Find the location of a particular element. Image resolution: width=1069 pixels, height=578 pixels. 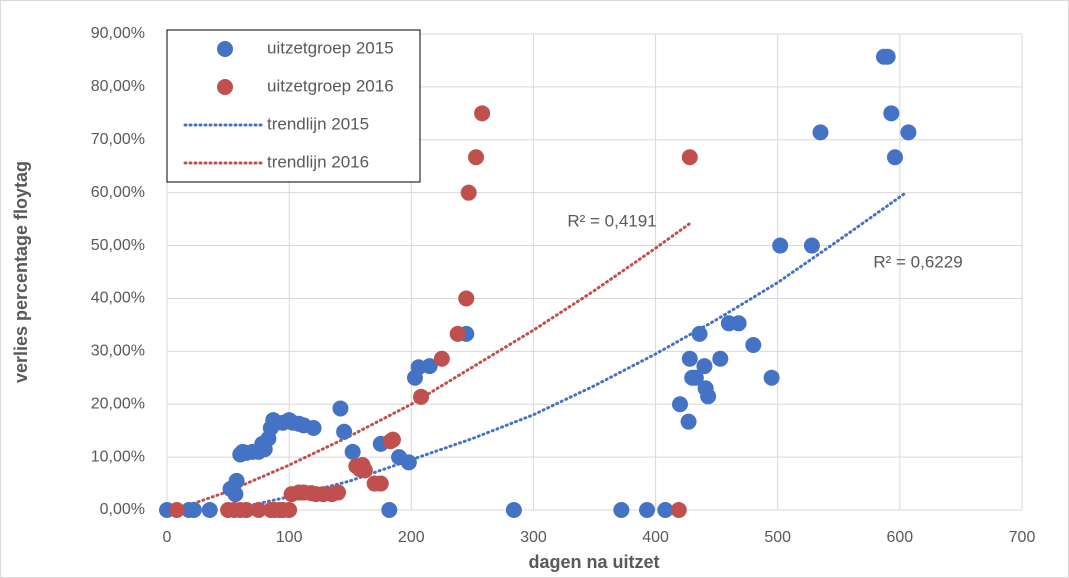

y-axis-title: verlies percentage floytag is located at coordinates (21, 272).